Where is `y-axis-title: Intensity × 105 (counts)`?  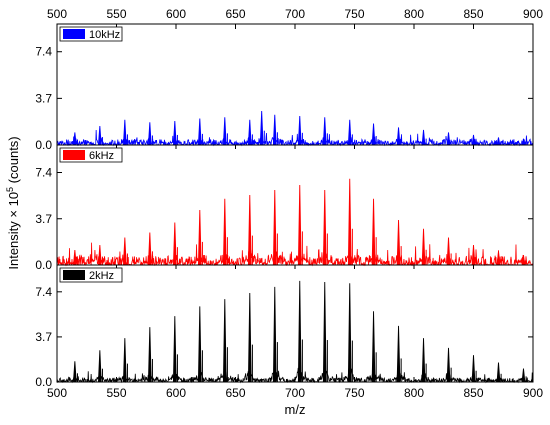
y-axis-title: Intensity × 105 (counts) is located at coordinates (13, 202).